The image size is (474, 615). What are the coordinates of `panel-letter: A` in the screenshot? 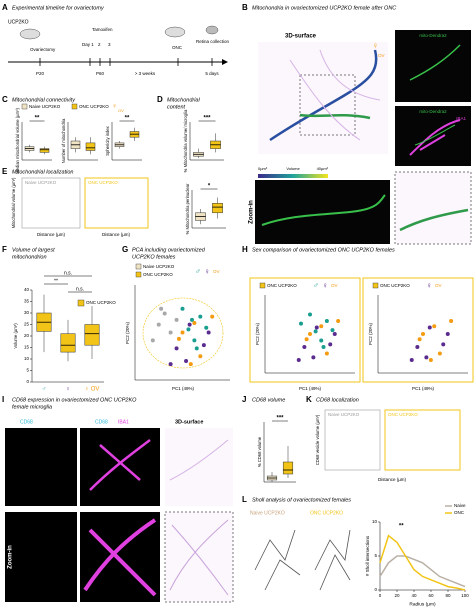 It's located at (5, 7).